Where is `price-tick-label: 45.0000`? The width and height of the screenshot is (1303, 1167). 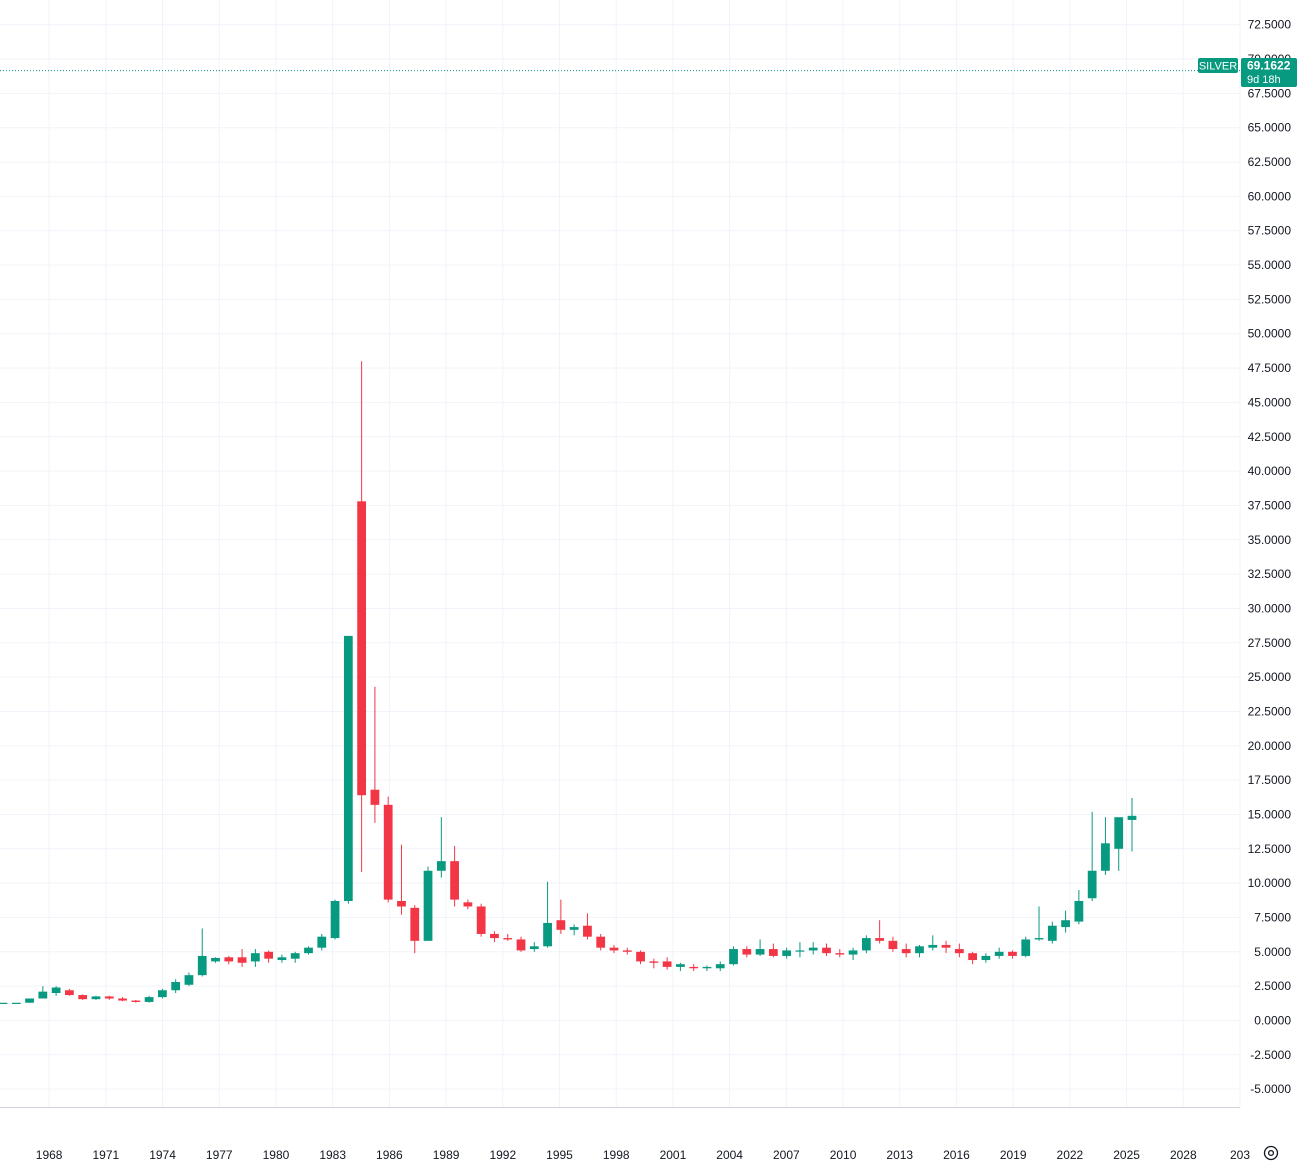 price-tick-label: 45.0000 is located at coordinates (1270, 402).